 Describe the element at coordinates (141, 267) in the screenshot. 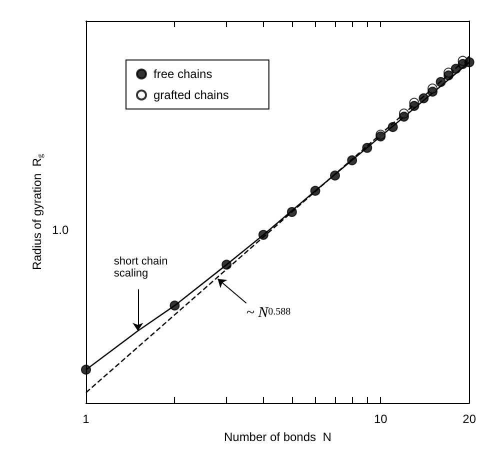

I see `annotation: short chain scaling` at that location.